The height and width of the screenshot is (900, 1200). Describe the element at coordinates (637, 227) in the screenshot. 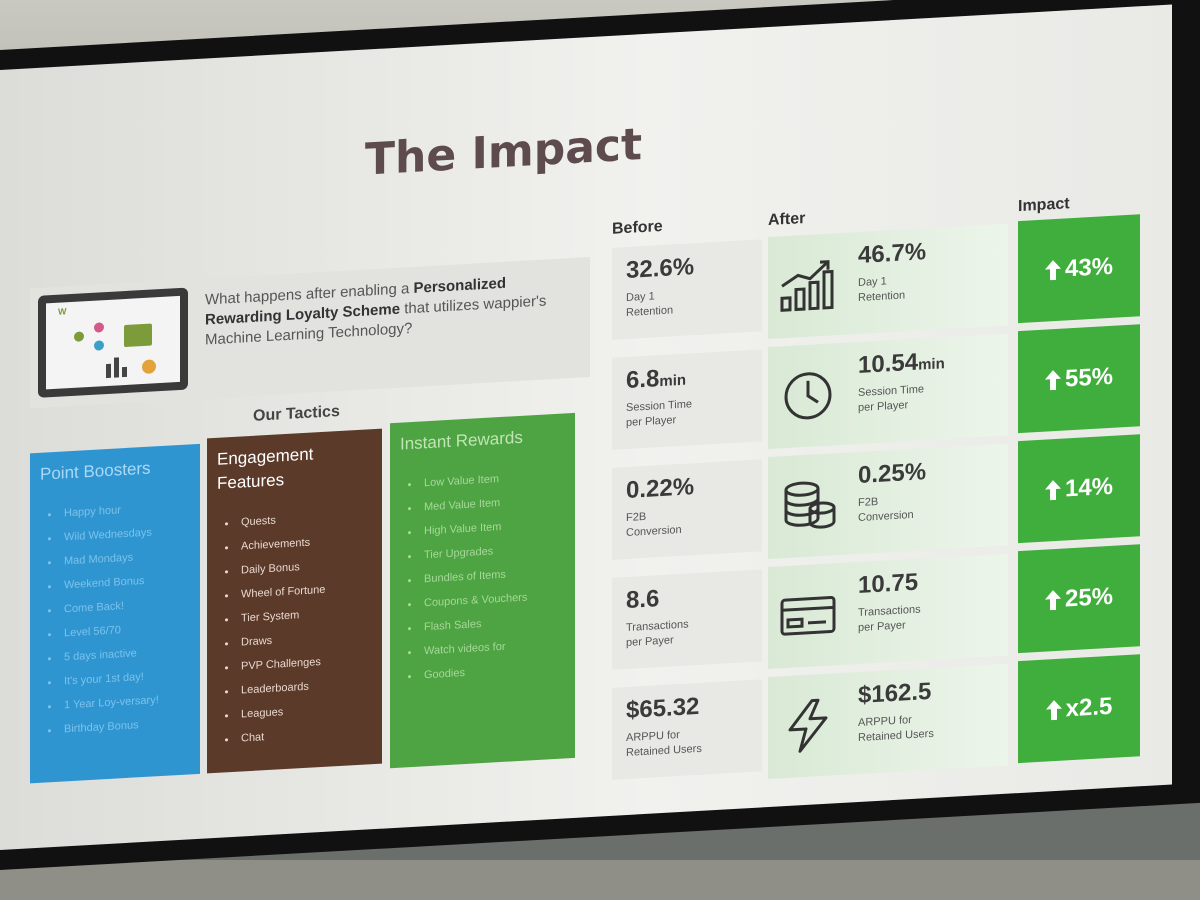

I see `column-header-before: Before` at that location.